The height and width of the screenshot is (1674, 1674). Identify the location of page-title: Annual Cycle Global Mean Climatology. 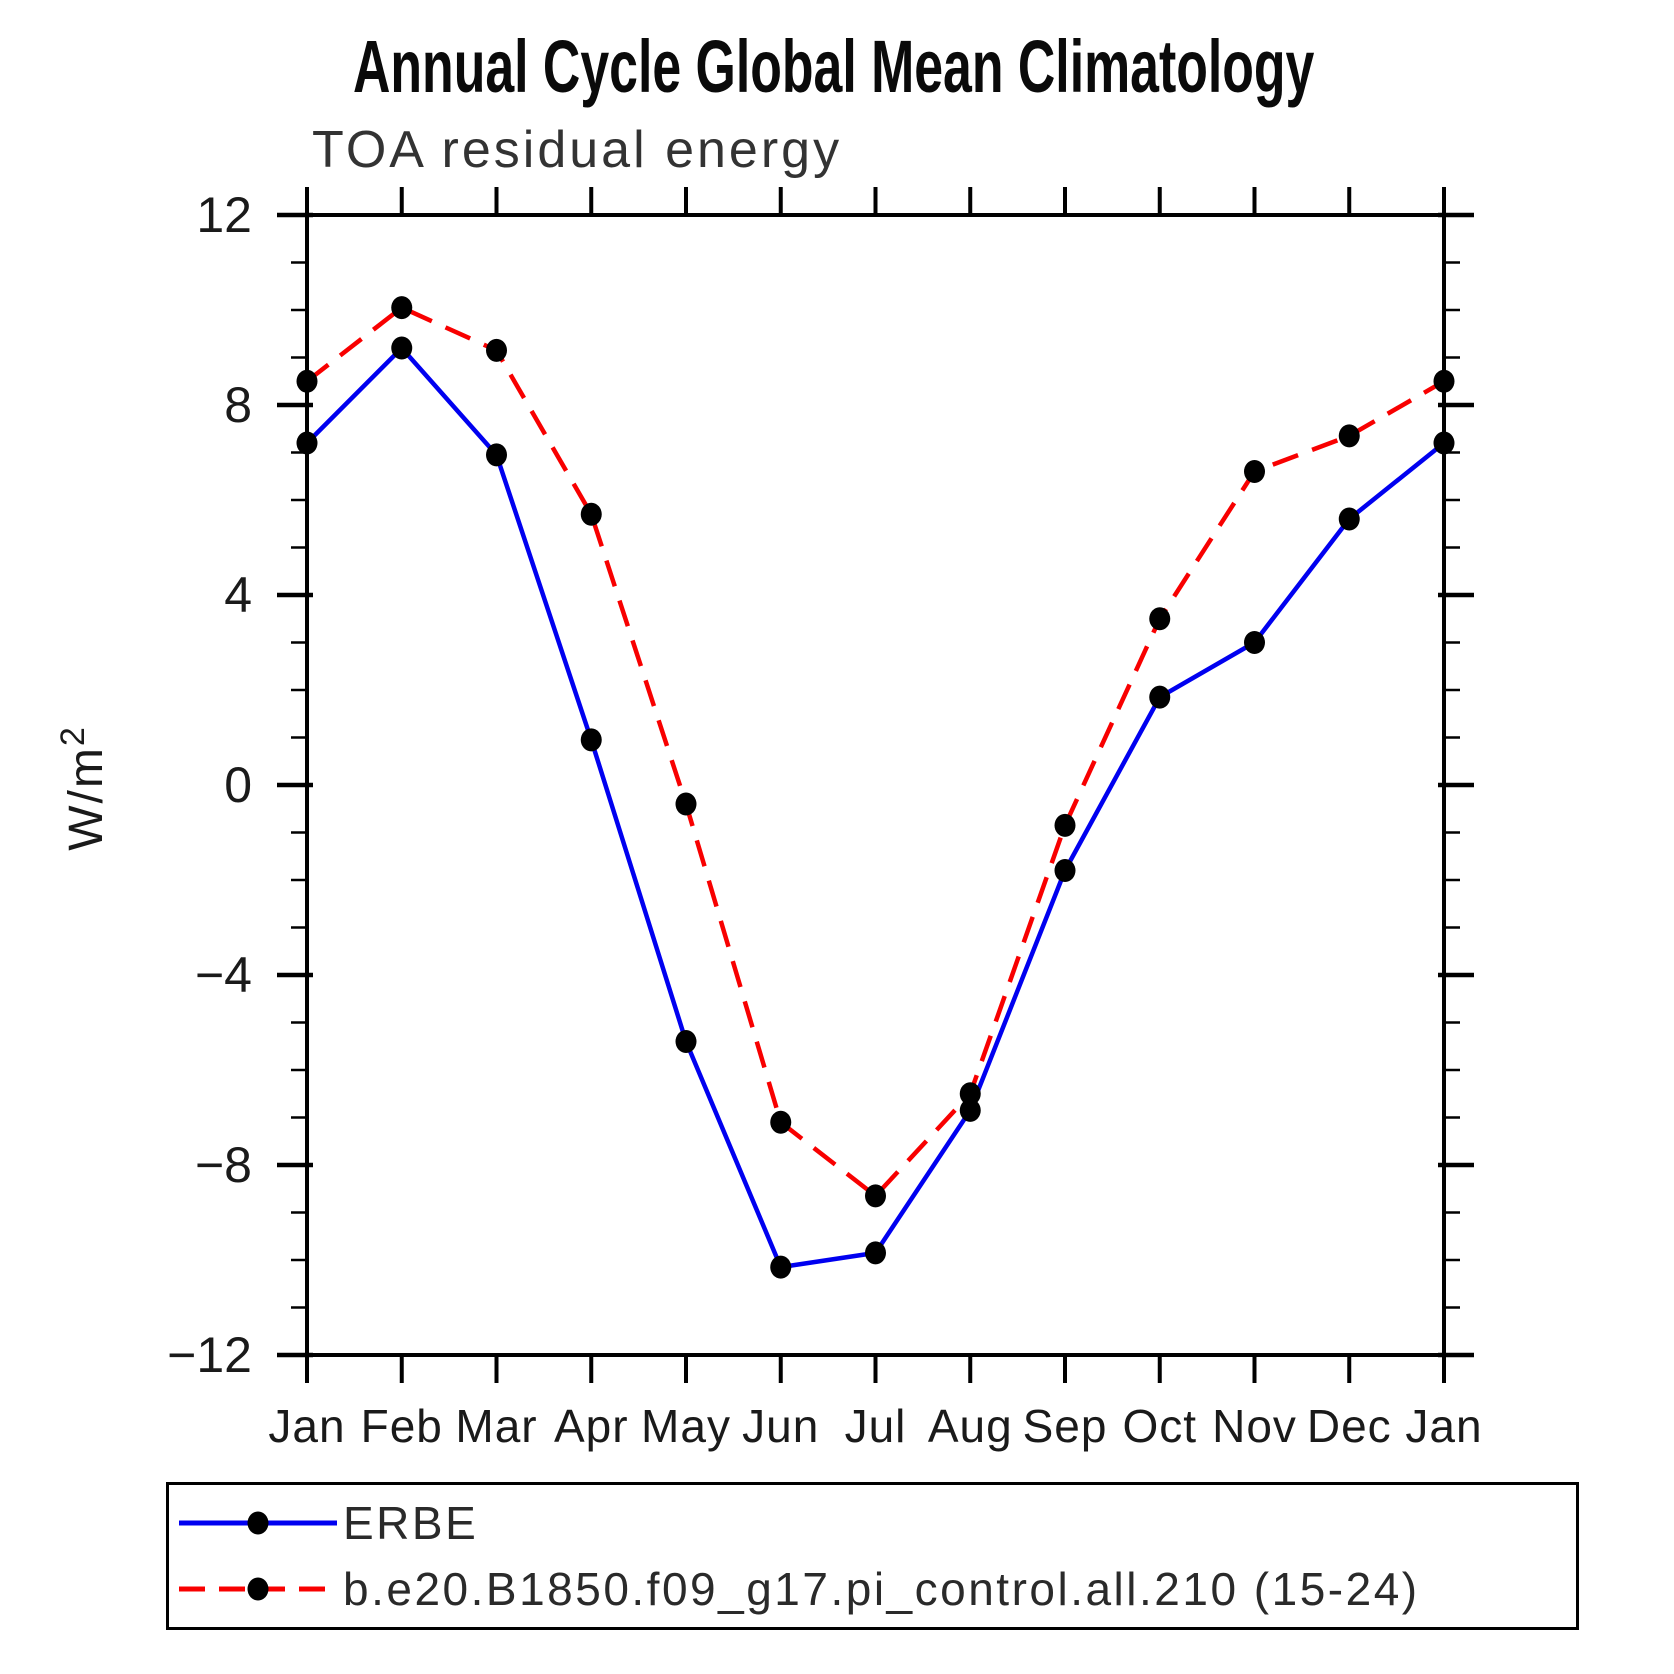
(834, 66).